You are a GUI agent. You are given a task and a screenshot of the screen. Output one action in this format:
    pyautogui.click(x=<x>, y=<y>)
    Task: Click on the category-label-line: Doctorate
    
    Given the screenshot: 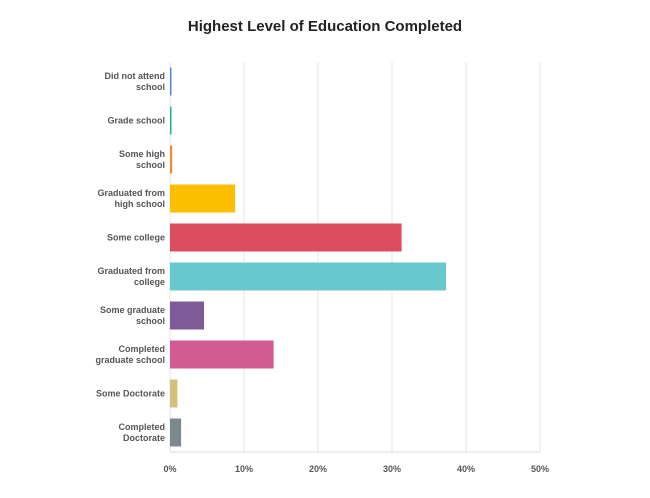 What is the action you would take?
    pyautogui.click(x=144, y=438)
    